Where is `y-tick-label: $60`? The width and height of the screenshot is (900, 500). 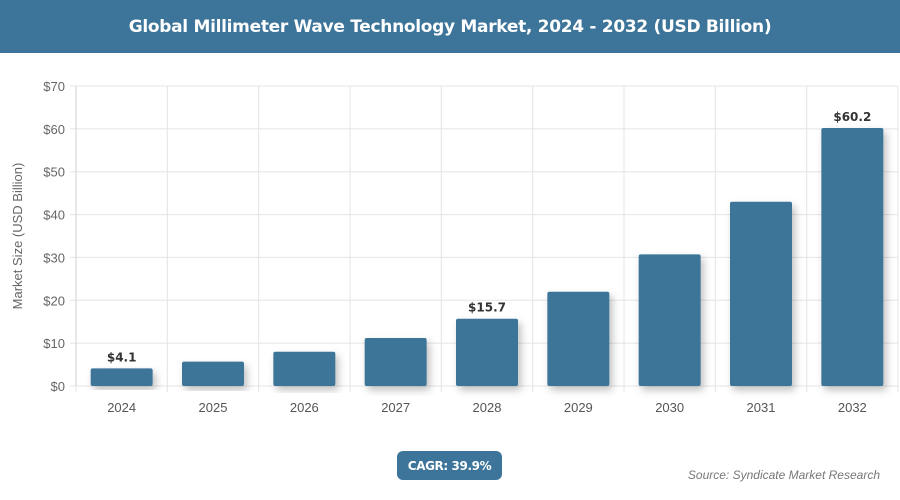 y-tick-label: $60 is located at coordinates (54, 129).